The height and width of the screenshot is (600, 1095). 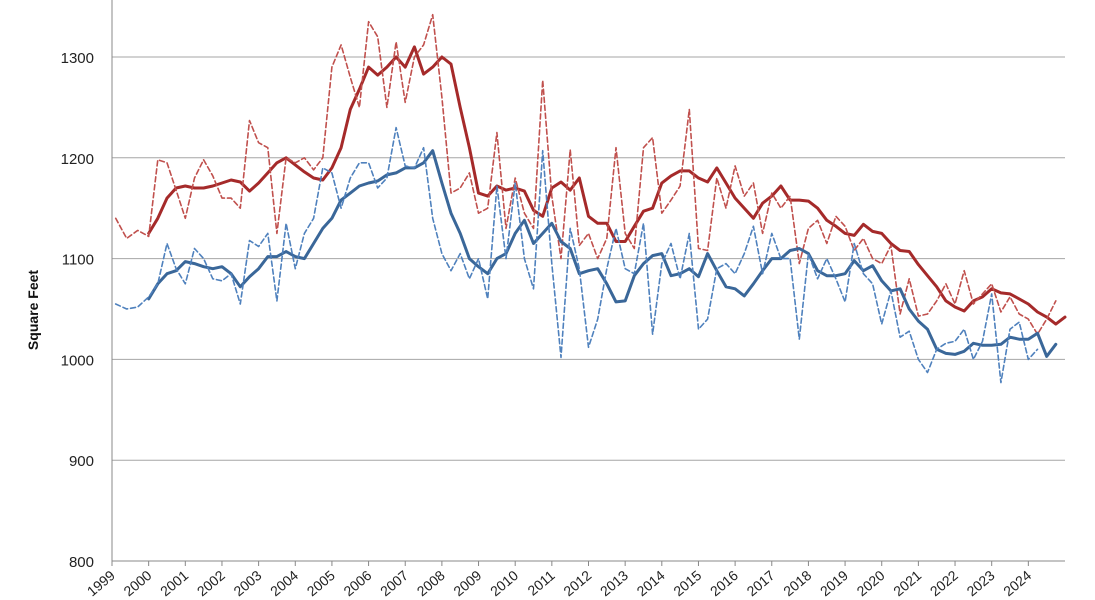 I want to click on y-tick-label: 1300, so click(x=77, y=58).